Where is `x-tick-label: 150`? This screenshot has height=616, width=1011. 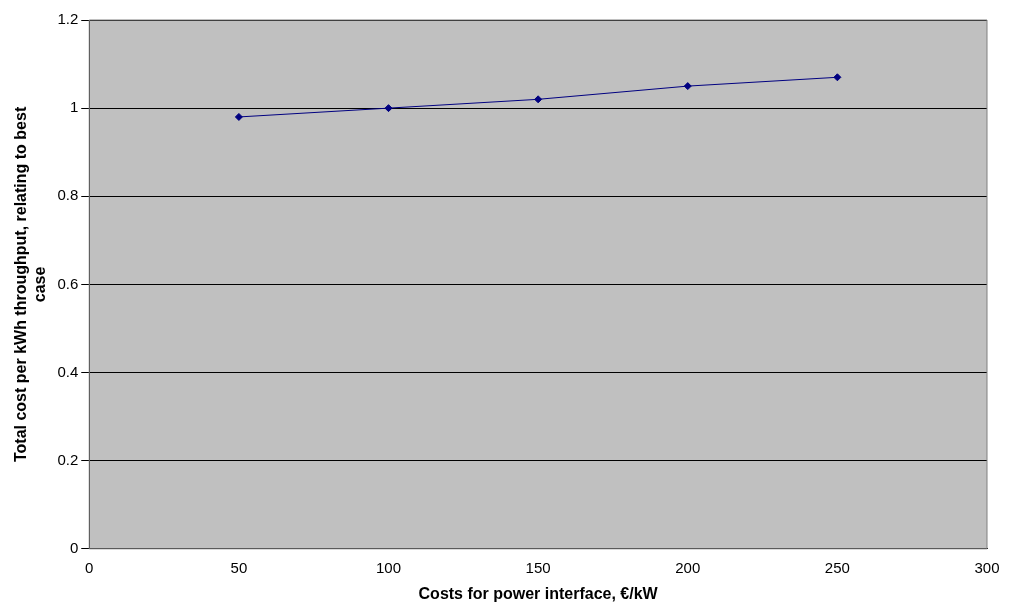 x-tick-label: 150 is located at coordinates (538, 567).